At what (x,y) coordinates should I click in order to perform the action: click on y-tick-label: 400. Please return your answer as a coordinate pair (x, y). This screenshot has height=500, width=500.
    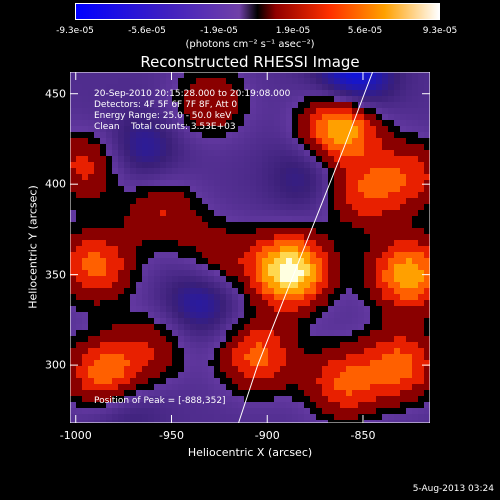
    Looking at the image, I should click on (55, 184).